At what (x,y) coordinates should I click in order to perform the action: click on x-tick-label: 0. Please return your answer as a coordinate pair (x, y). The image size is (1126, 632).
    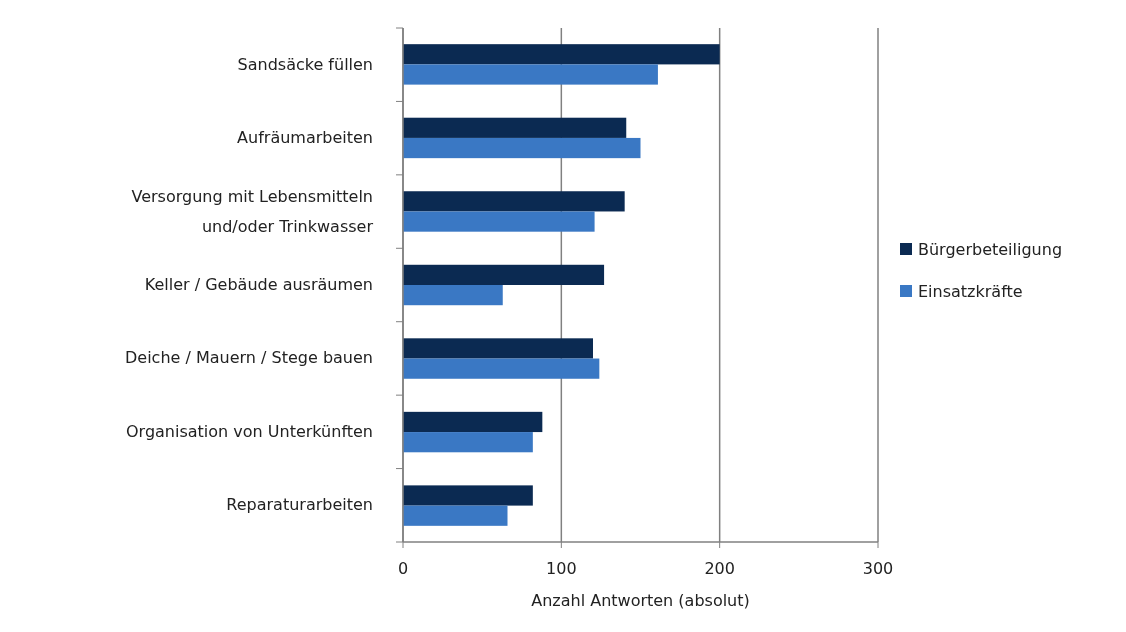
    Looking at the image, I should click on (403, 568).